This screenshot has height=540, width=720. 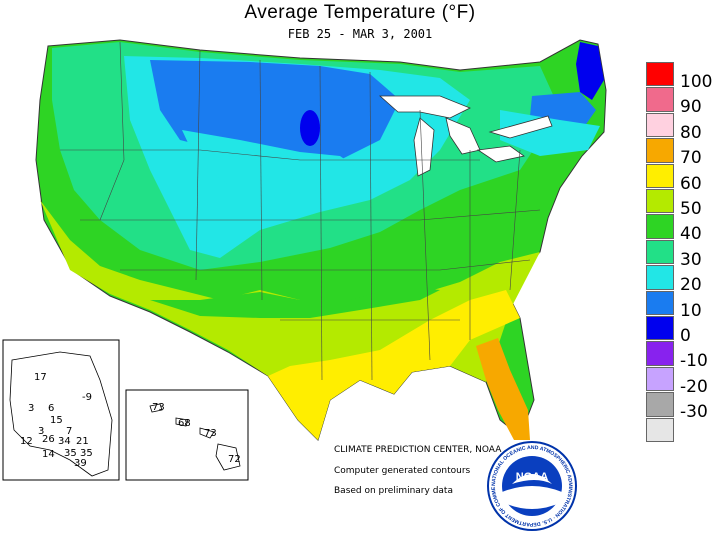 I want to click on legend-label: 30, so click(x=691, y=259).